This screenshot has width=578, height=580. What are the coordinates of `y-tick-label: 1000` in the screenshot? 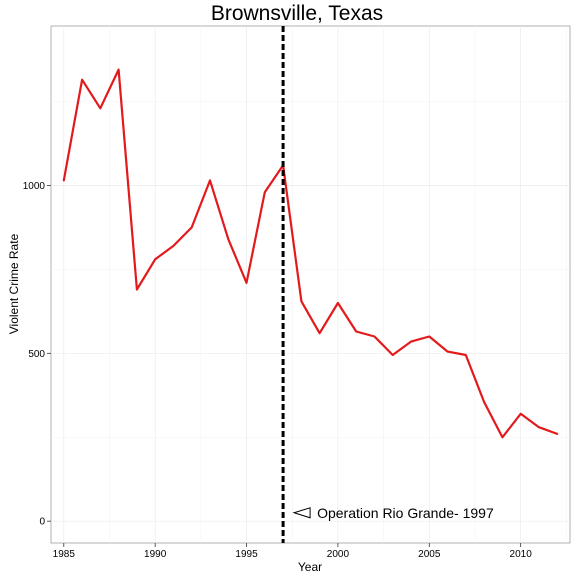 It's located at (34, 186).